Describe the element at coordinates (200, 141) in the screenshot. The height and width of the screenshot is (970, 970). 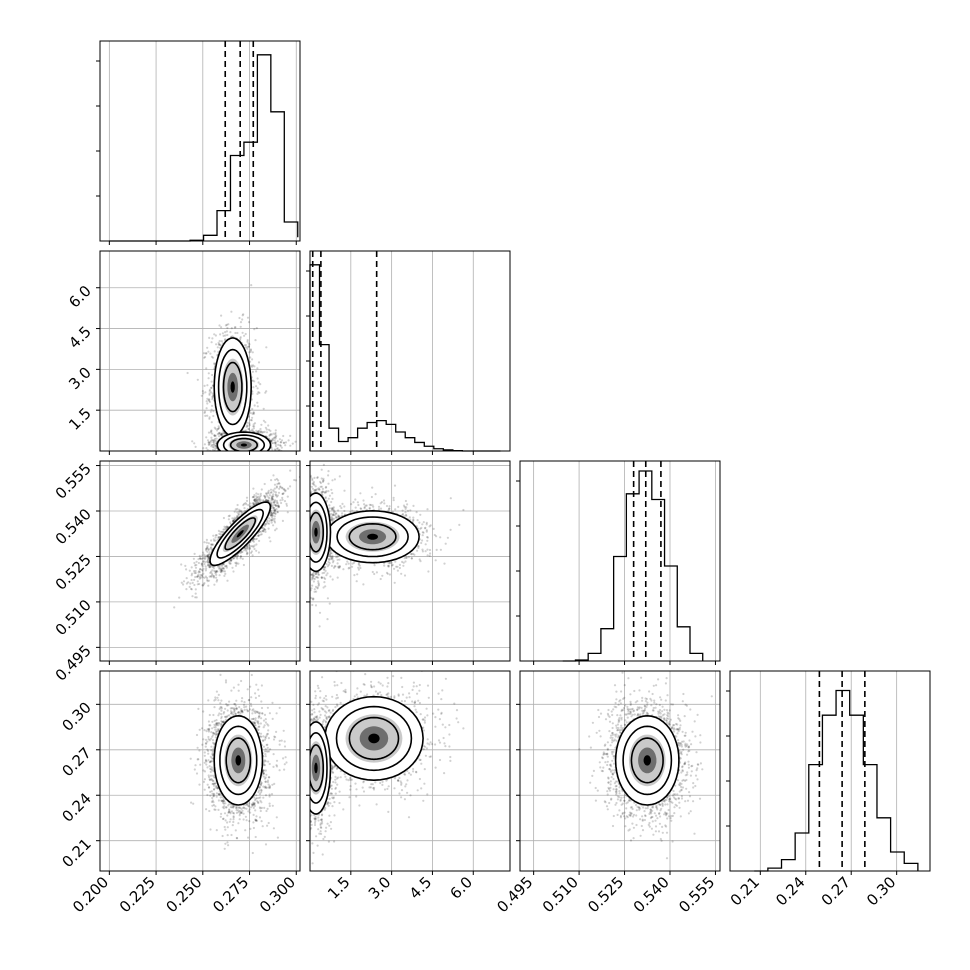
I see `panel-frame` at that location.